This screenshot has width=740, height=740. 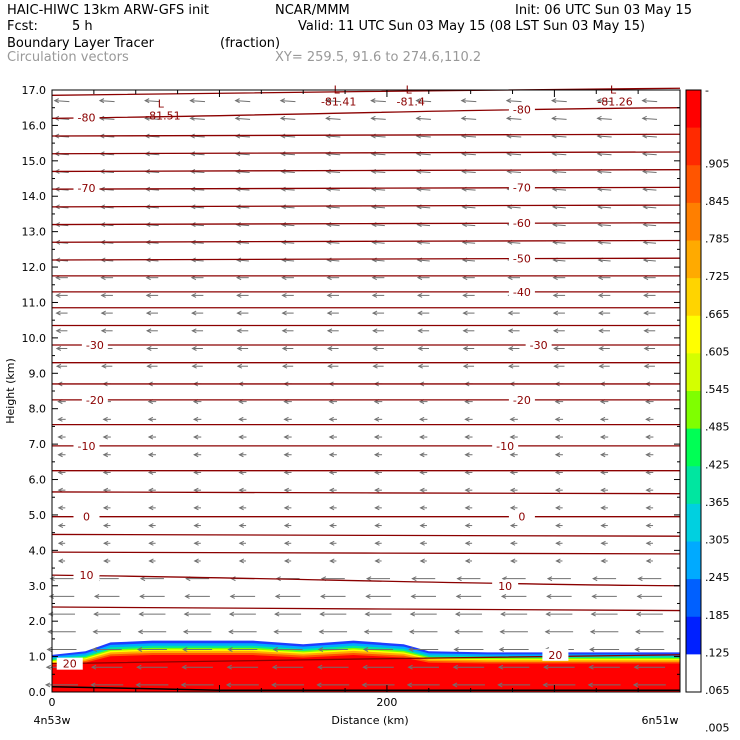 I want to click on isotherm-label: -30, so click(x=95, y=345).